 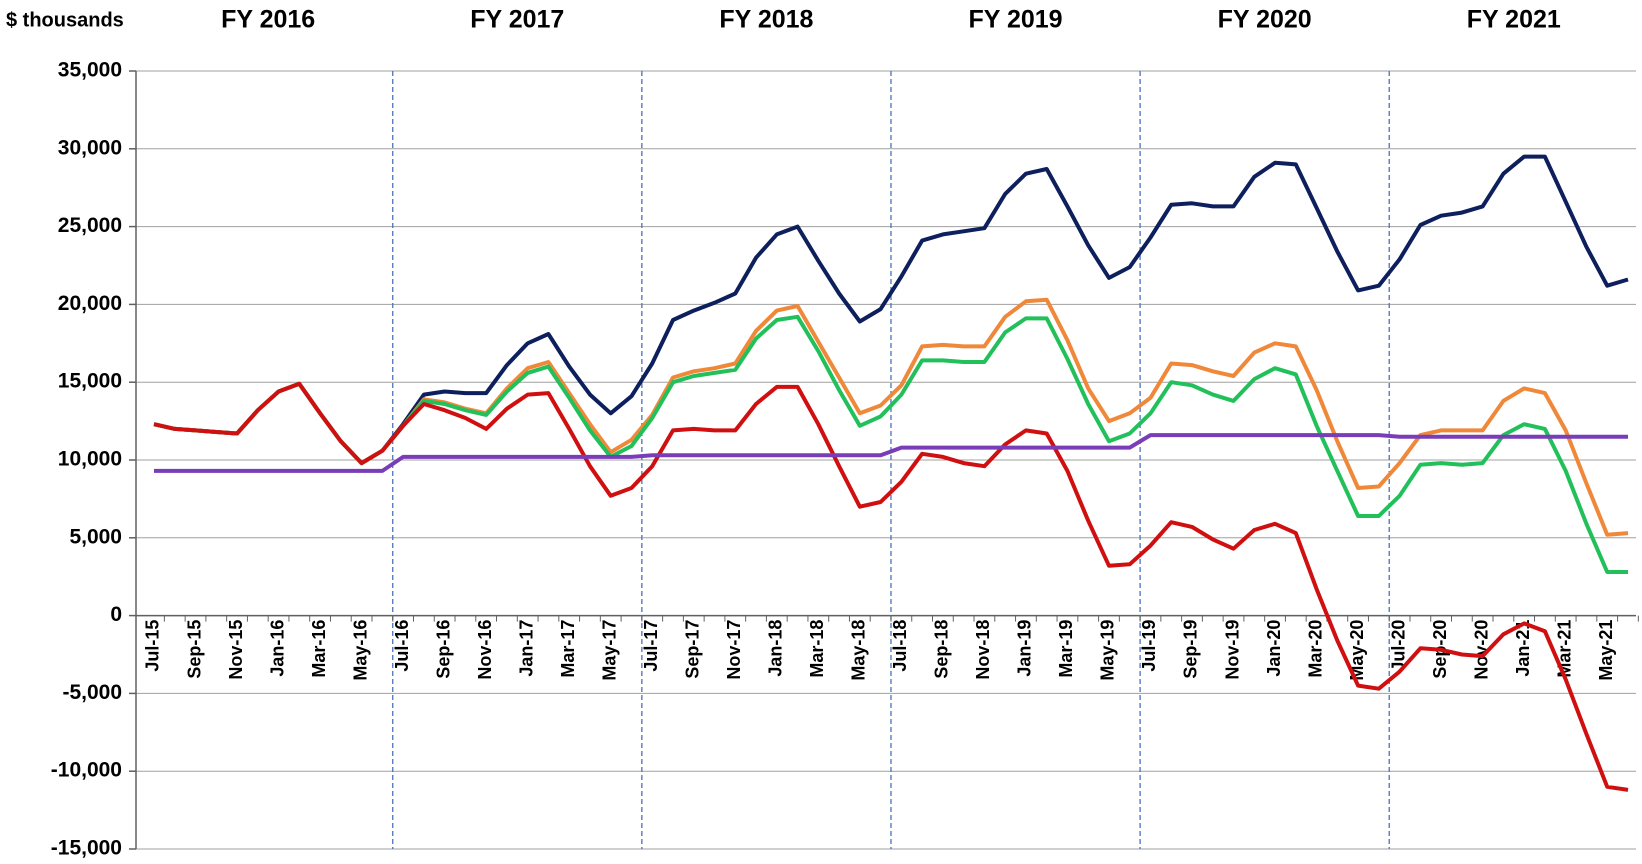 What do you see at coordinates (776, 648) in the screenshot?
I see `x-tick-label: Jan-18` at bounding box center [776, 648].